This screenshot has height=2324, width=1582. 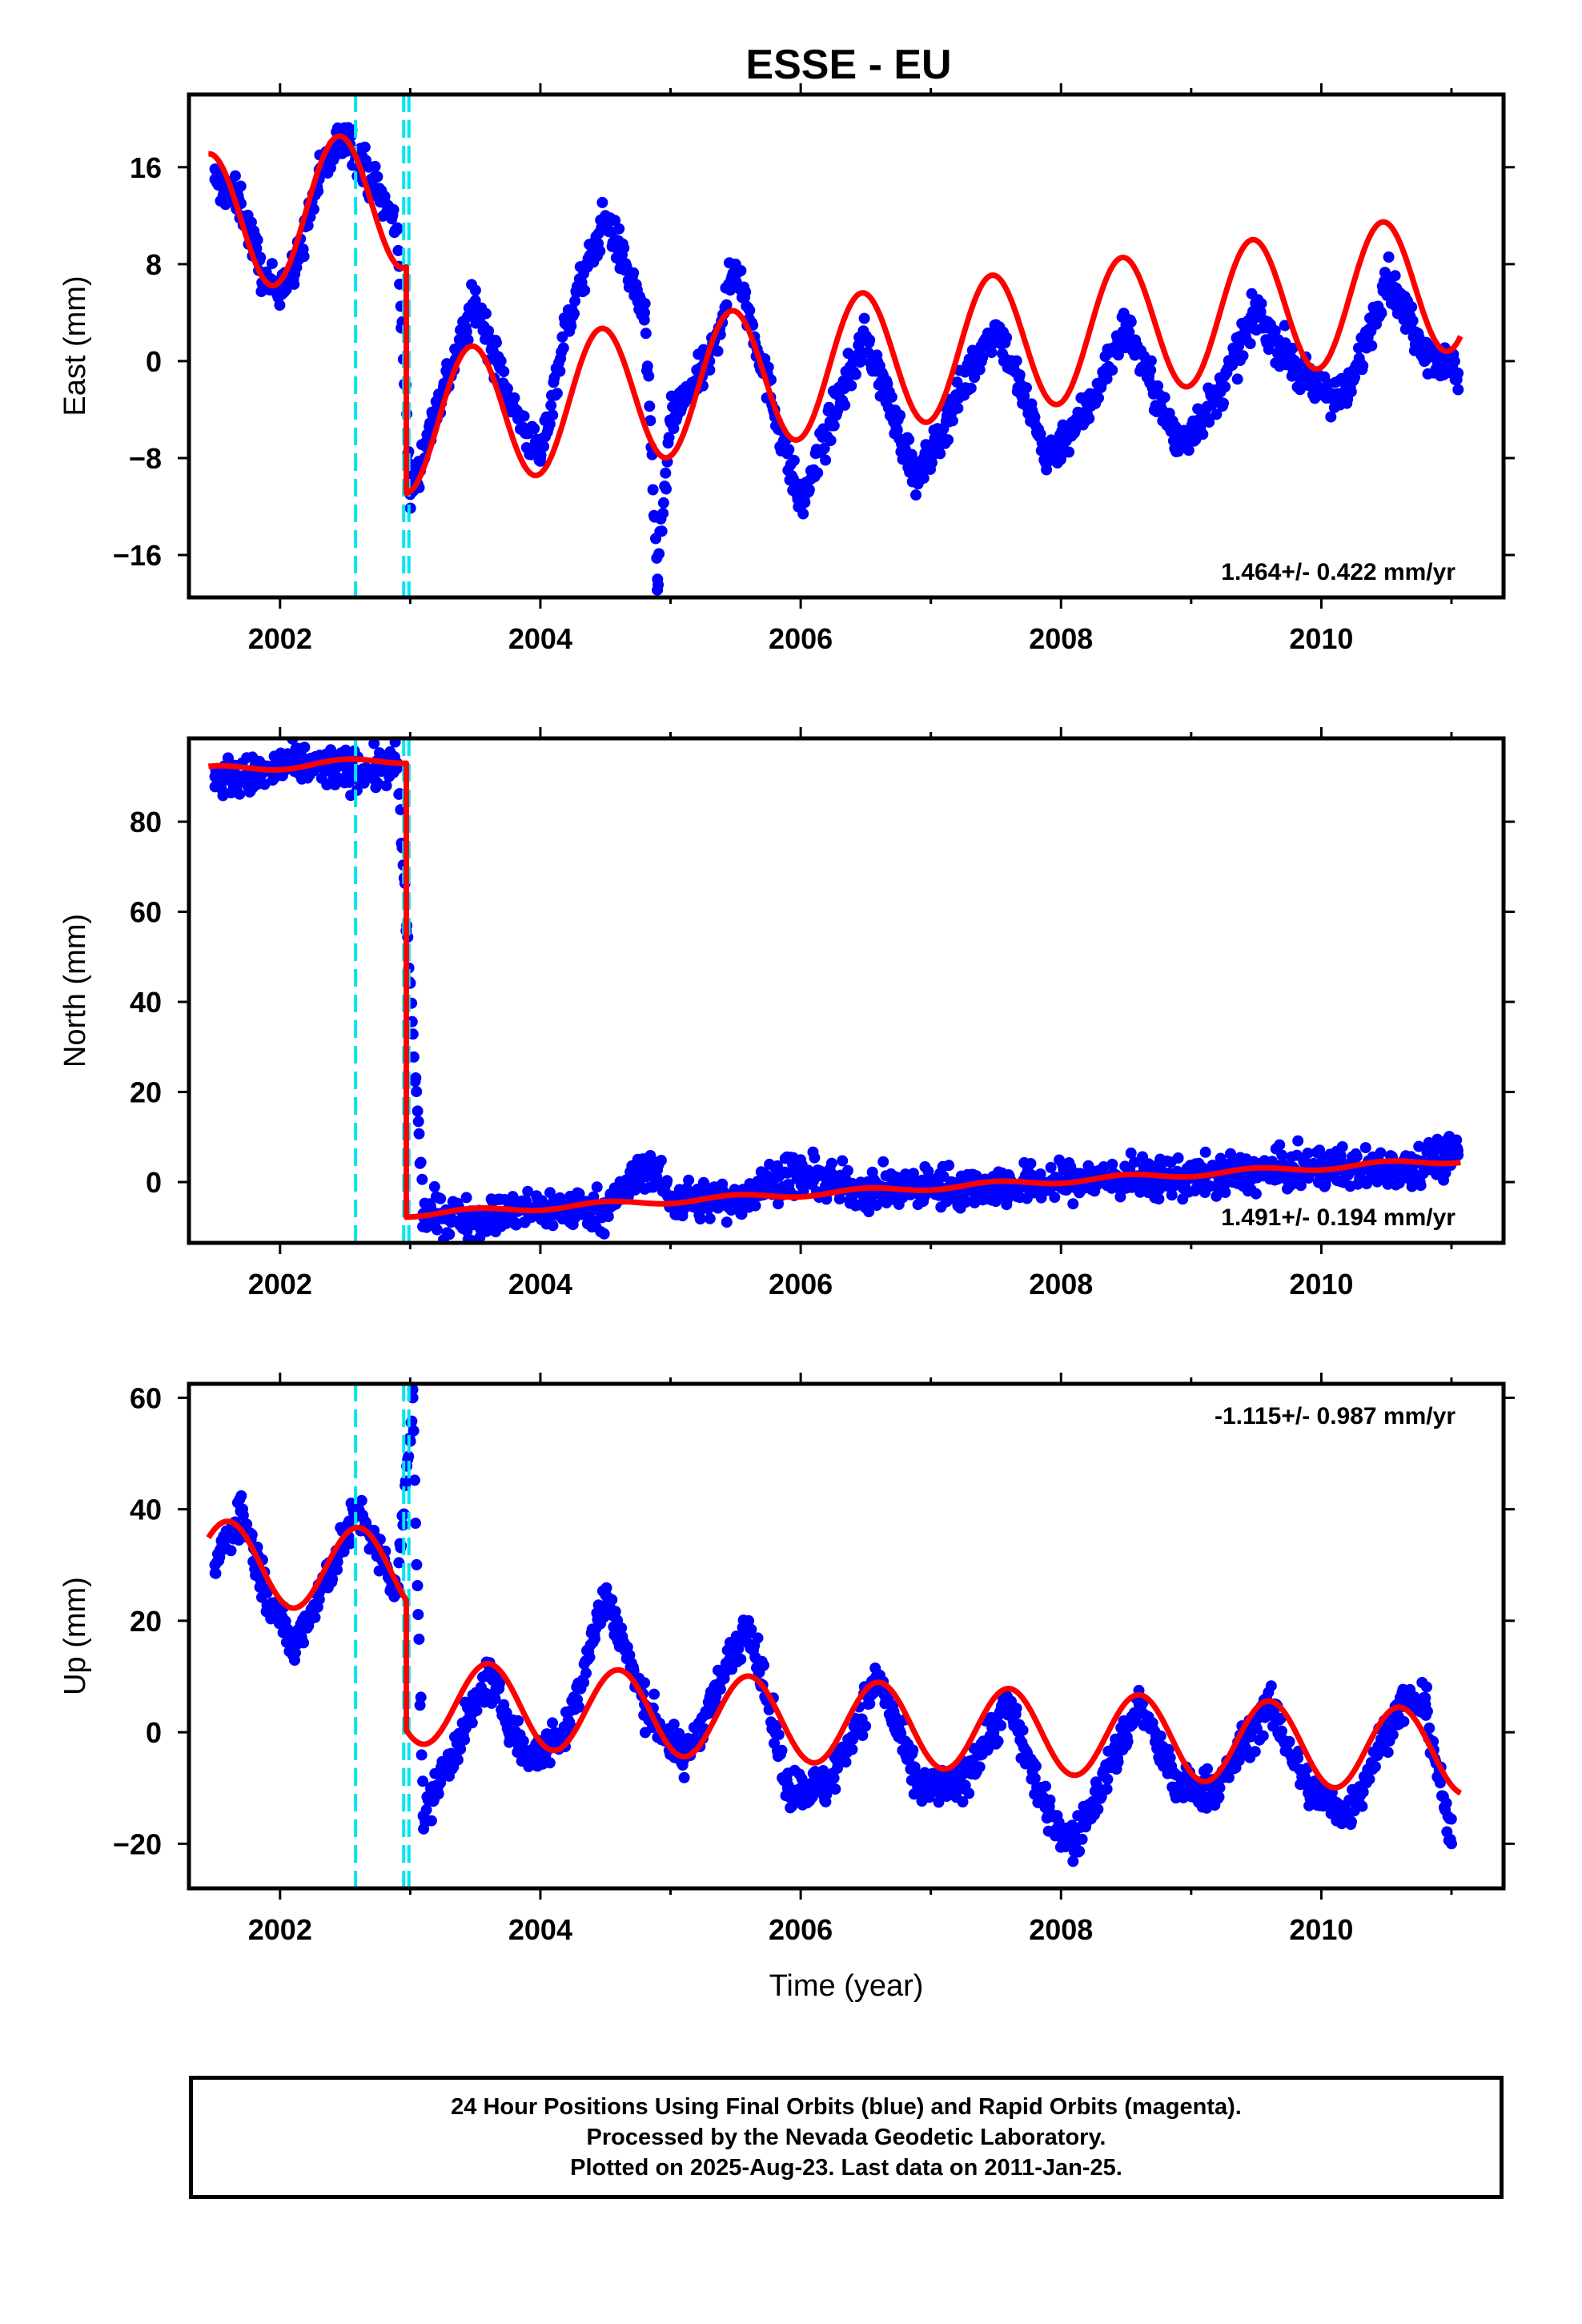 What do you see at coordinates (146, 167) in the screenshot?
I see `y-tick-label: 16` at bounding box center [146, 167].